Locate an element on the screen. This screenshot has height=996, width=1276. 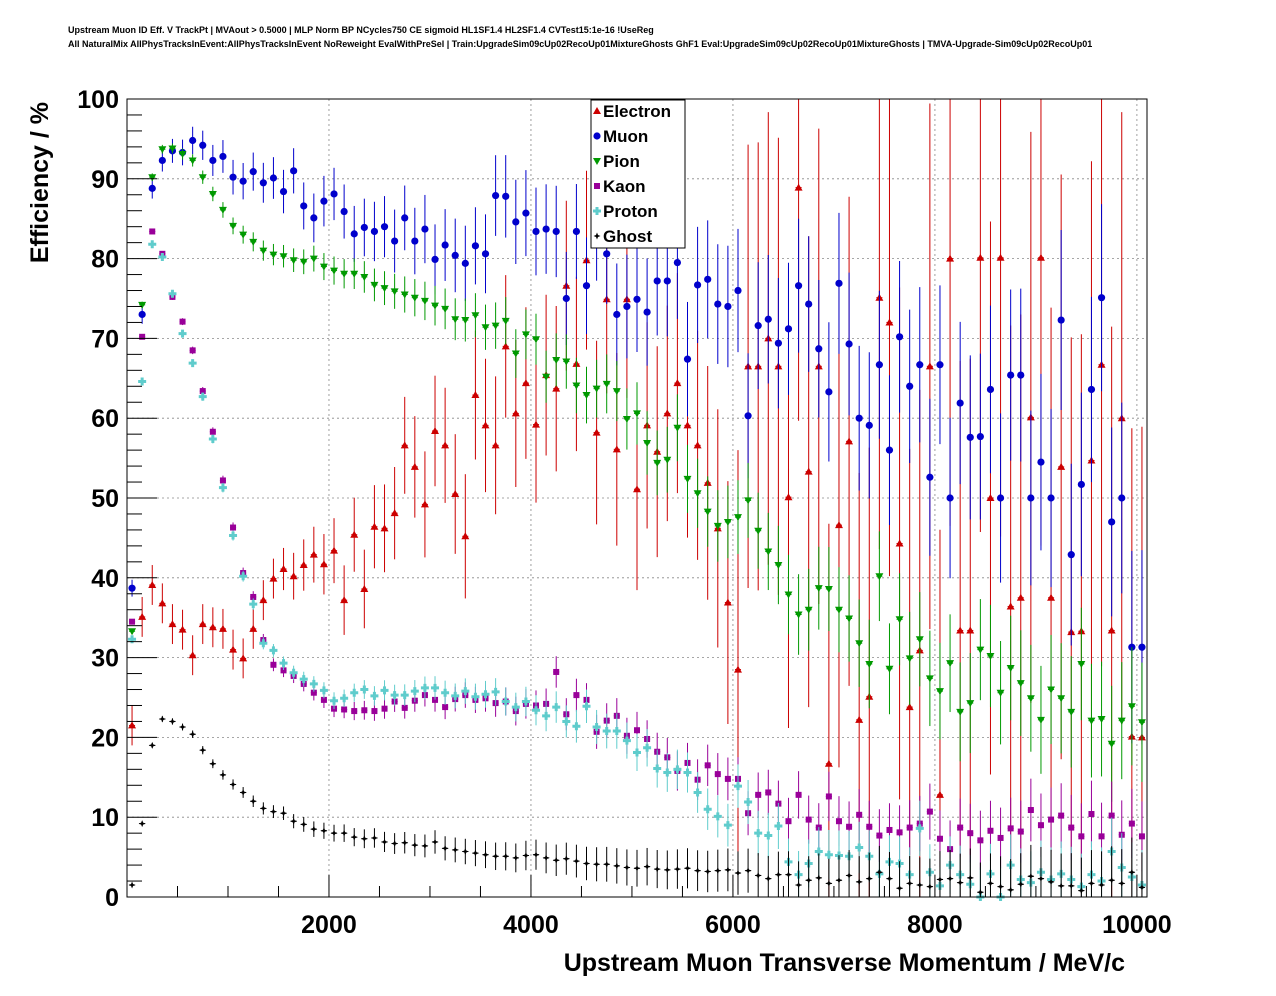
y-tick-label: 0 is located at coordinates (112, 898).